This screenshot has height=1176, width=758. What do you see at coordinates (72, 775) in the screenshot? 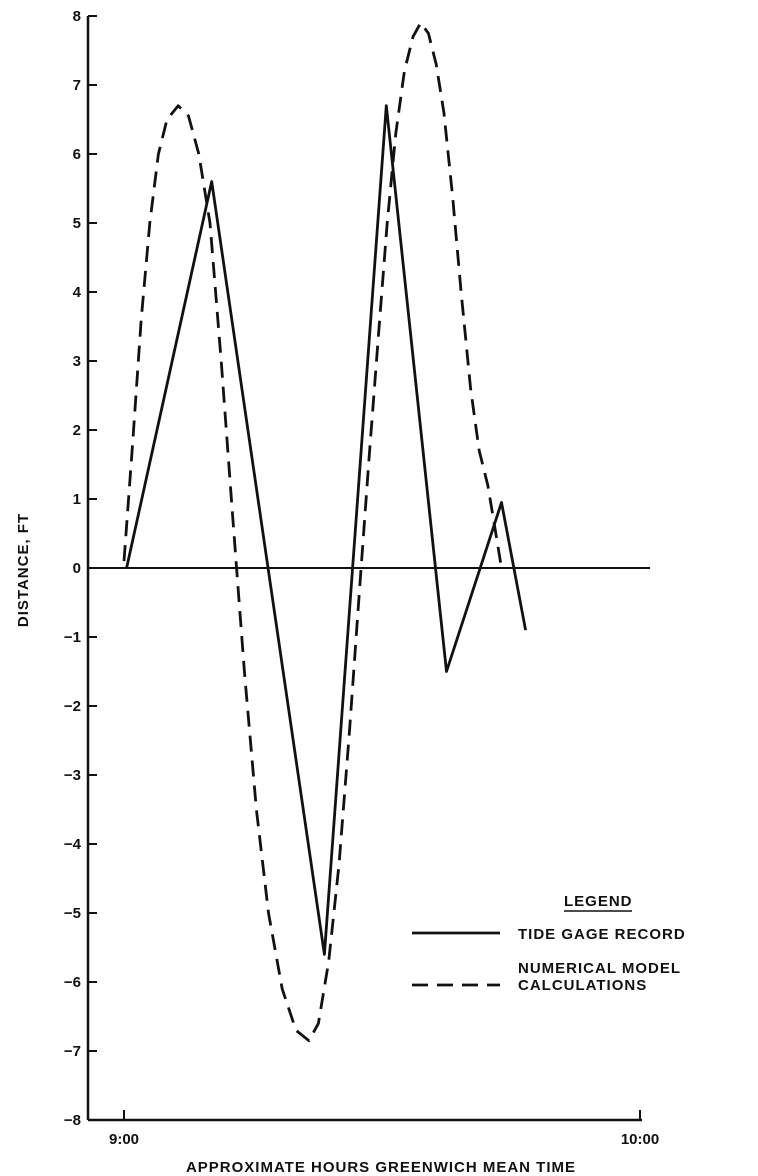
I see `y-tick-label: −3` at bounding box center [72, 775].